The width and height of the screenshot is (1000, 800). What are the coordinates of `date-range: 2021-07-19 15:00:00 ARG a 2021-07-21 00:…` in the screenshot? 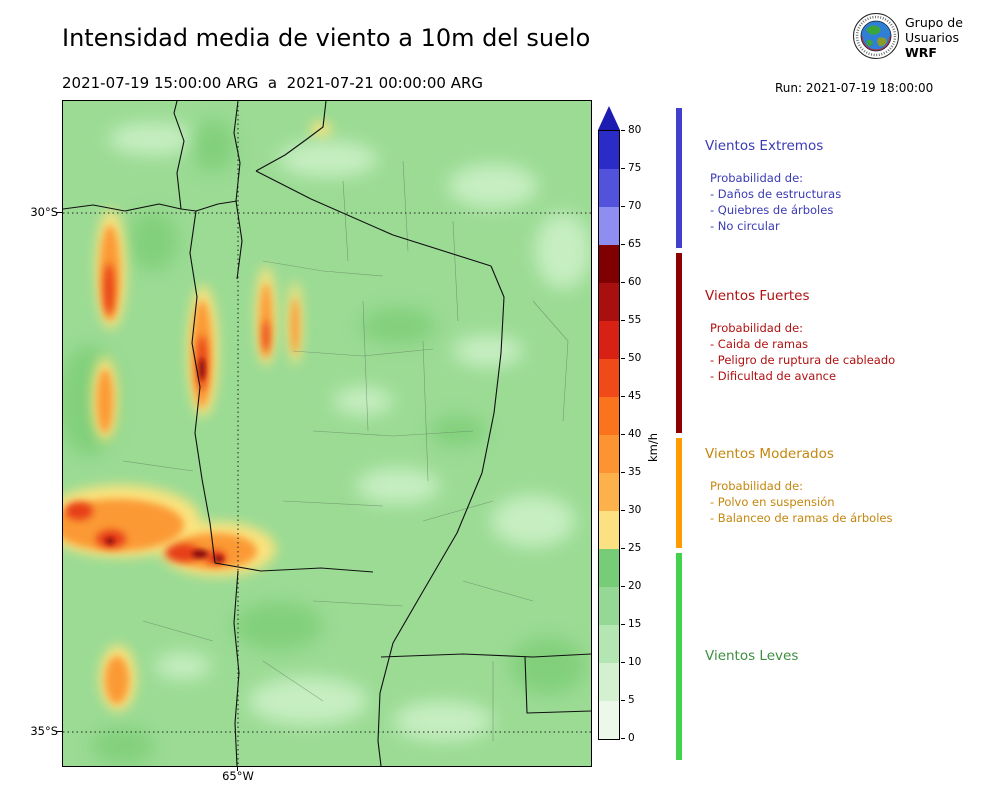 It's located at (273, 83).